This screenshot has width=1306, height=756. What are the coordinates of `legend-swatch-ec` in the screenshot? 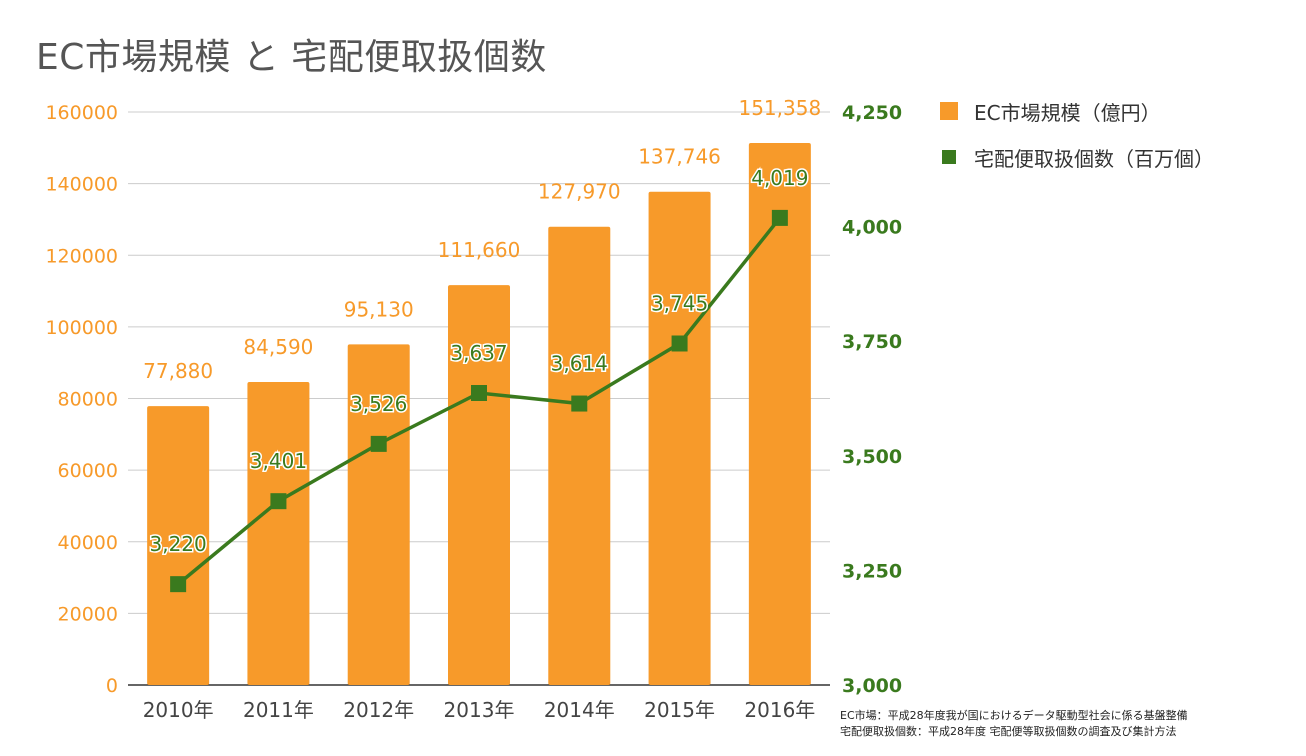 It's located at (949, 111).